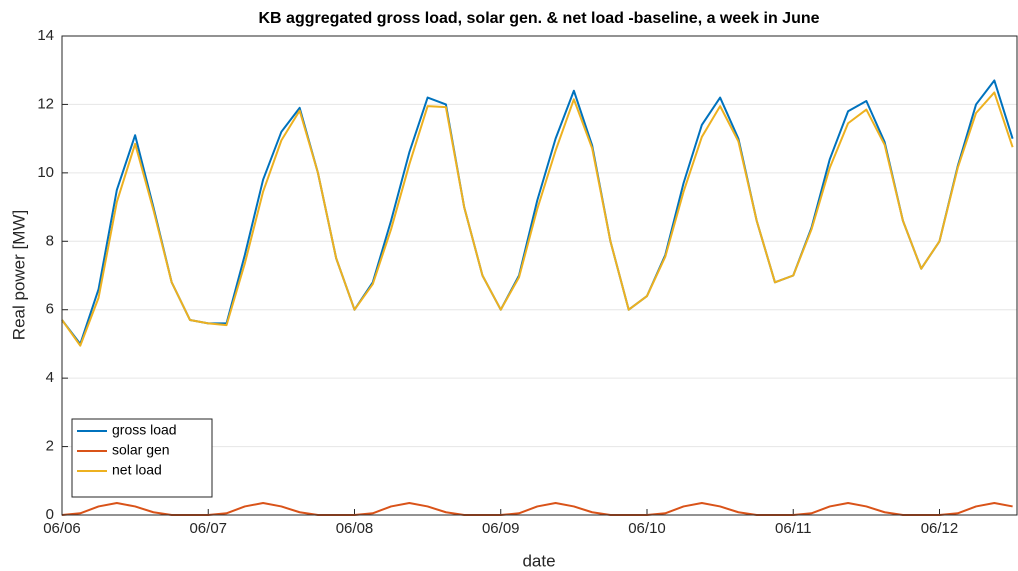 Image resolution: width=1018 pixels, height=571 pixels. I want to click on x-tick-label: 06/12, so click(940, 528).